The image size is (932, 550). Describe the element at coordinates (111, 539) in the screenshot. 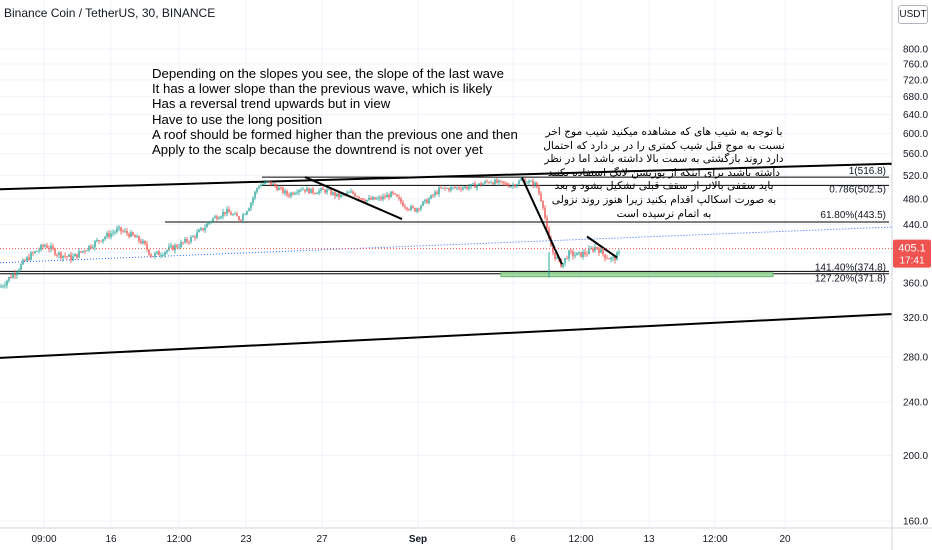

I see `x-tick-label: 16` at that location.